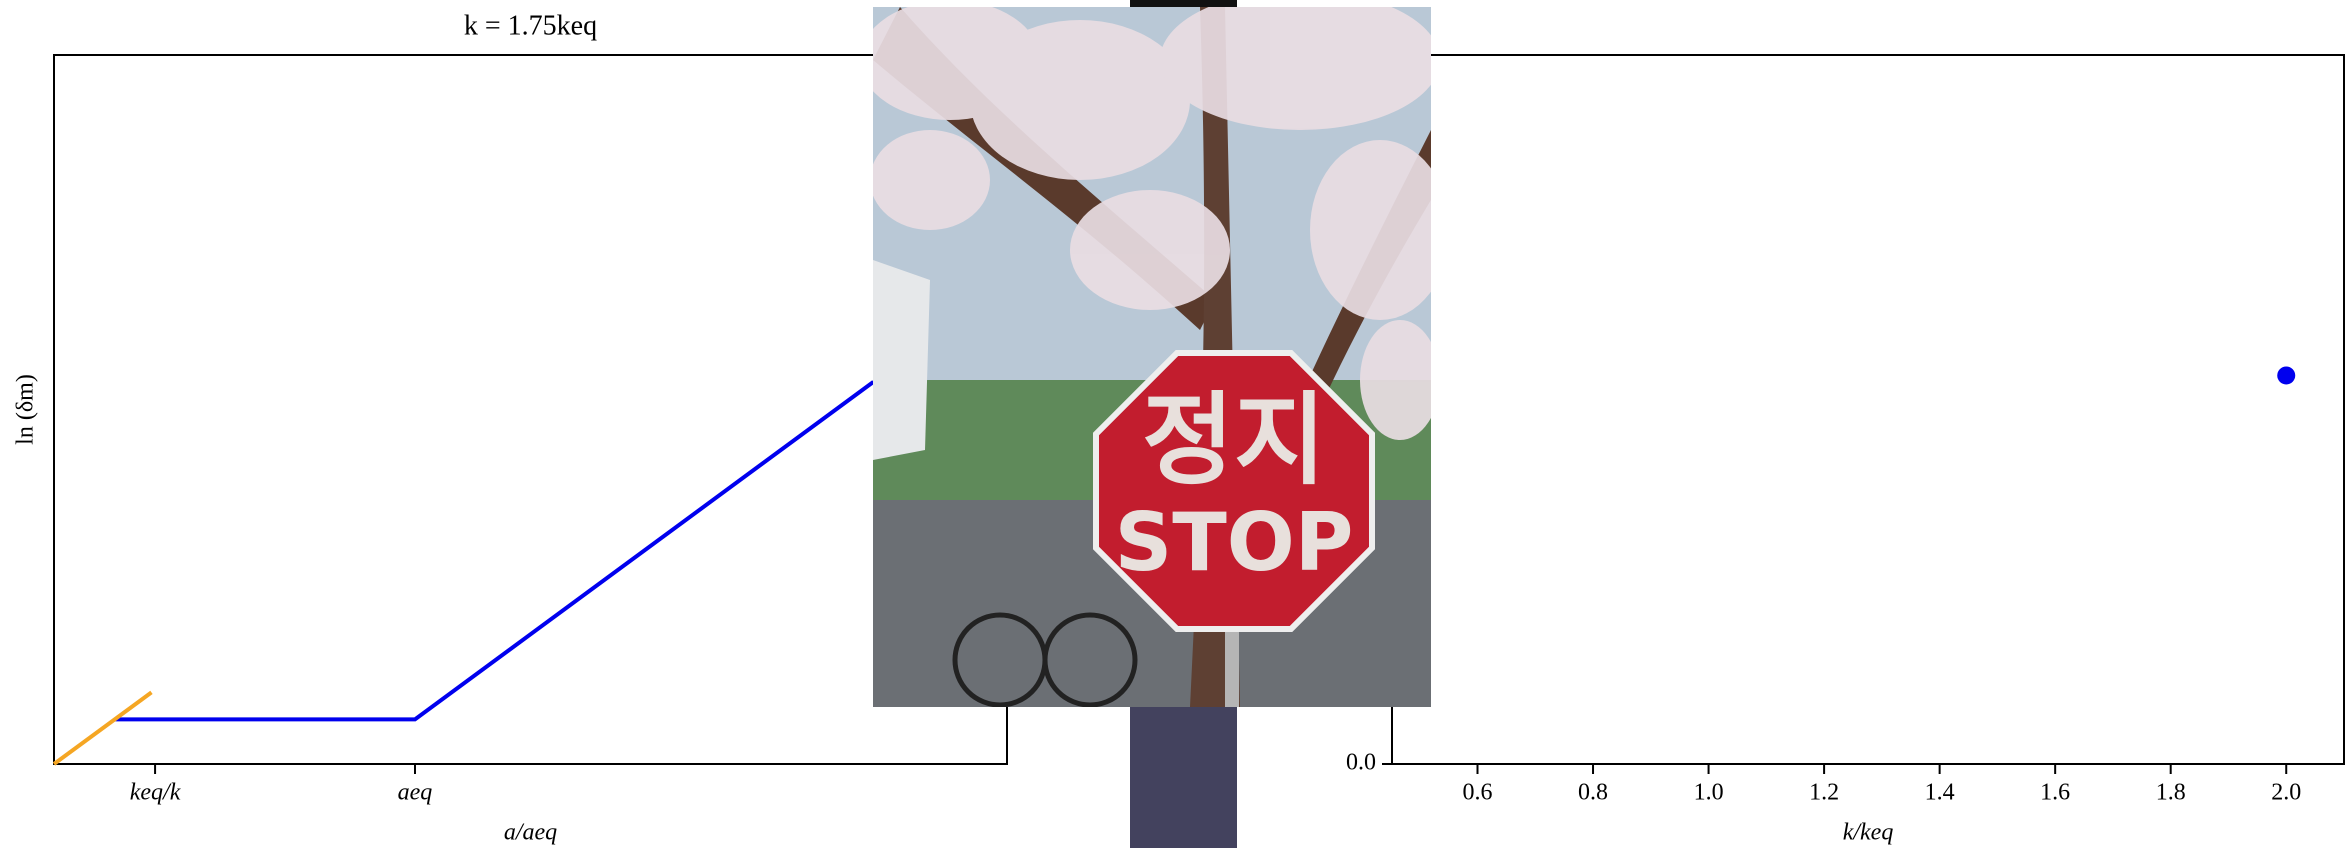  Describe the element at coordinates (2055, 793) in the screenshot. I see `x-tick-label: 1.6` at that location.